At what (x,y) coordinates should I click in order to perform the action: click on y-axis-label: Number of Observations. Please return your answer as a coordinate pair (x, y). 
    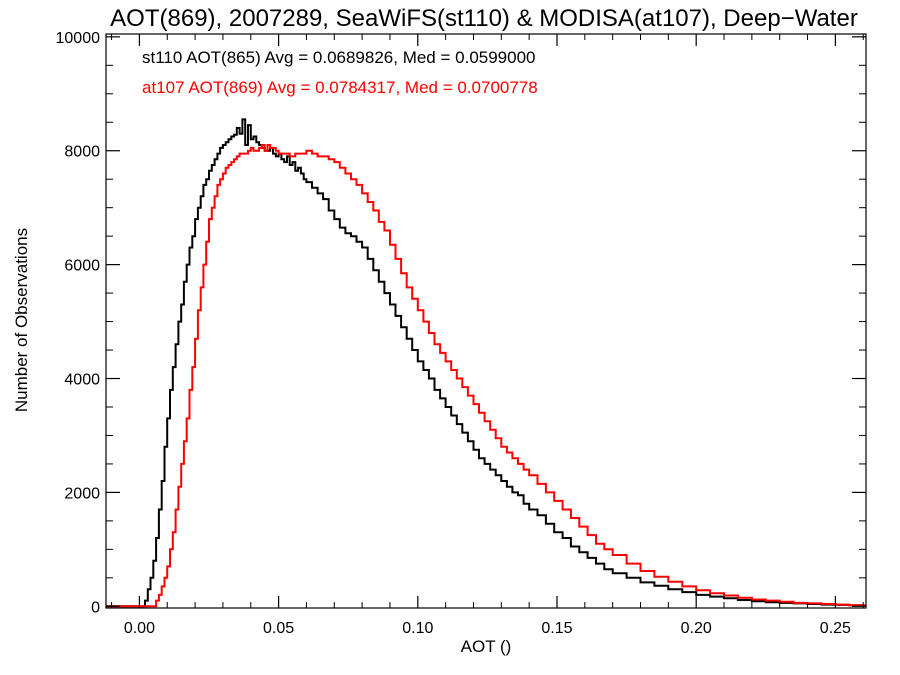
    Looking at the image, I should click on (21, 320).